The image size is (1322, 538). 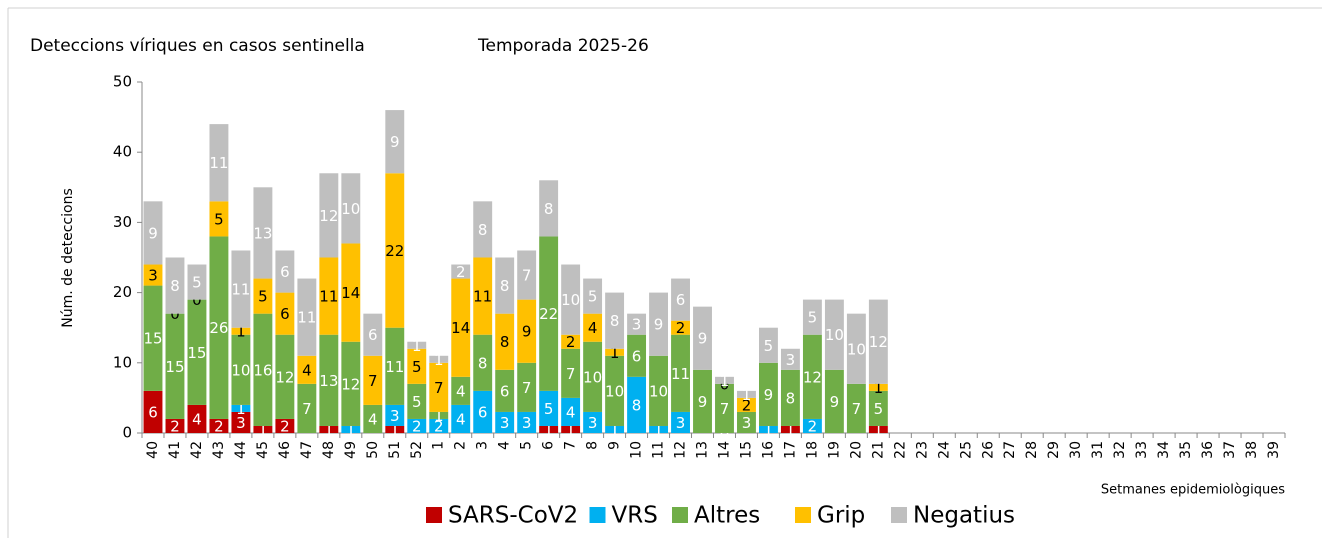 What do you see at coordinates (571, 445) in the screenshot?
I see `x-tick-label: 7` at bounding box center [571, 445].